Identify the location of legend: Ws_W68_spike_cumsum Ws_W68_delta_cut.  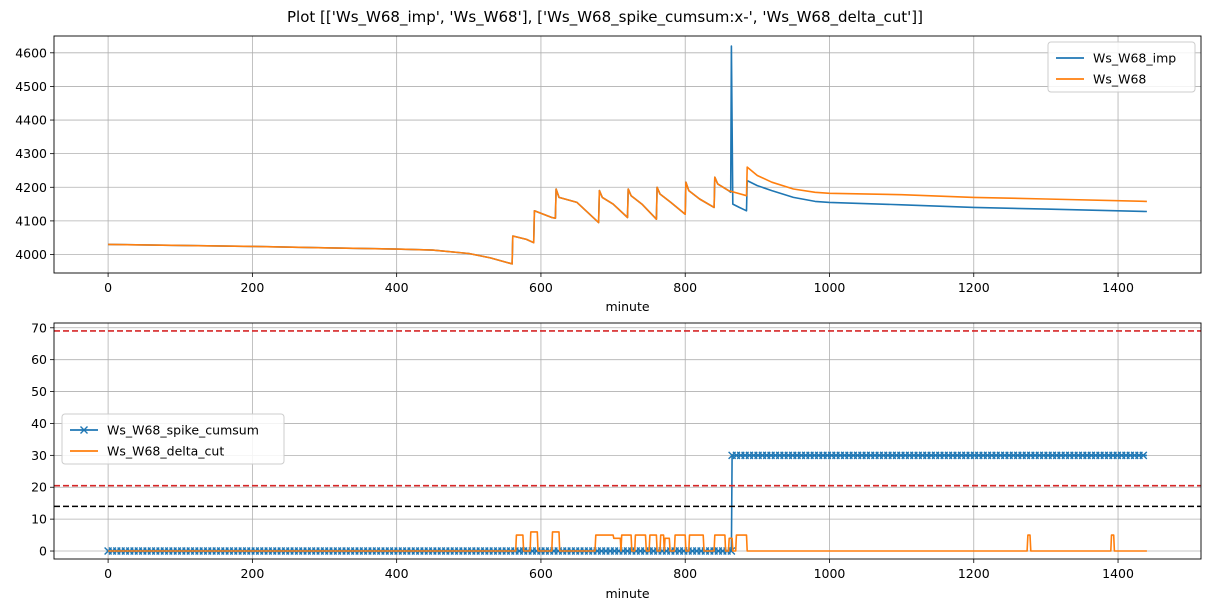
(173, 439).